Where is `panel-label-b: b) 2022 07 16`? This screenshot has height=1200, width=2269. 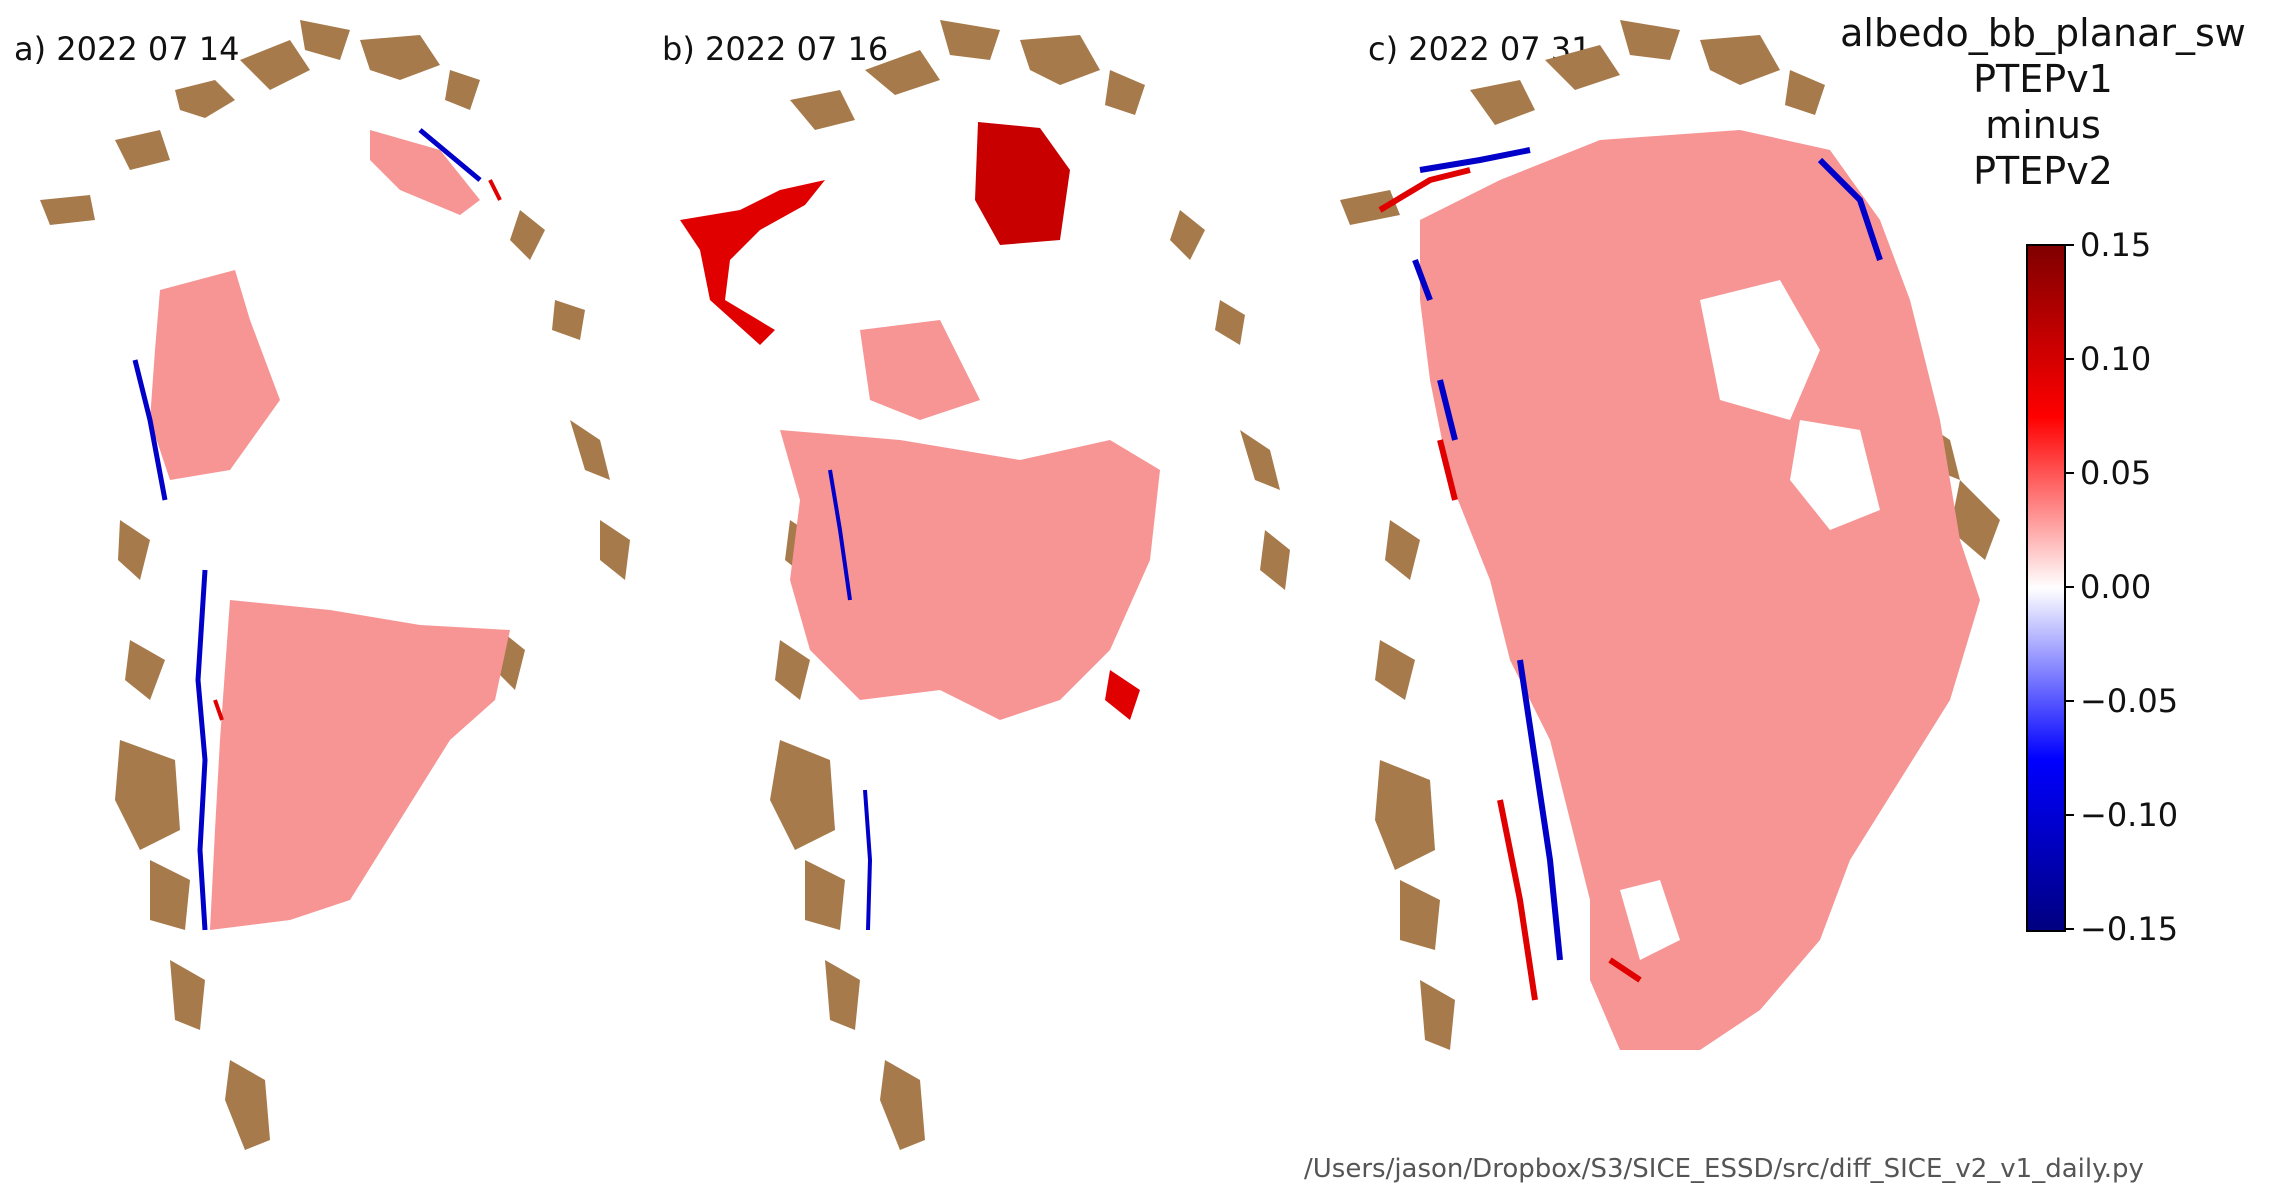 panel-label-b: b) 2022 07 16 is located at coordinates (775, 49).